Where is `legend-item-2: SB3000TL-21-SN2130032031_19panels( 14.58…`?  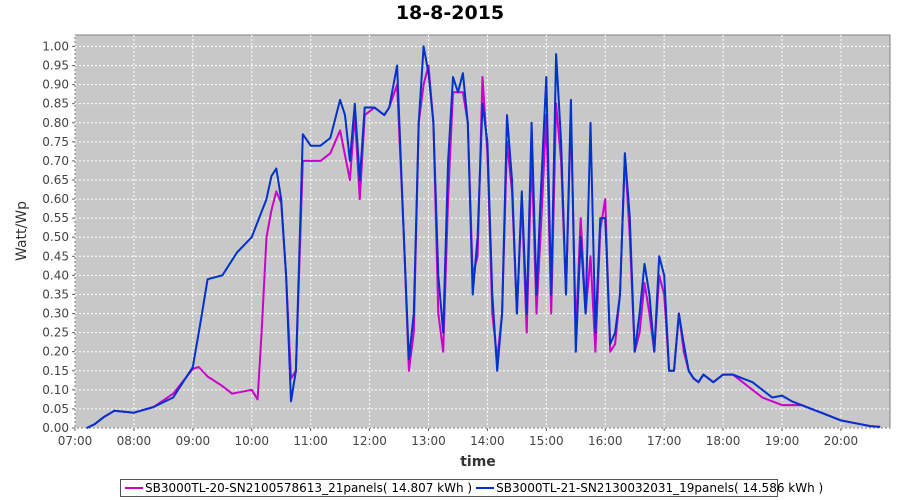 legend-item-2: SB3000TL-21-SN2130032031_19panels( 14.58… is located at coordinates (649, 488).